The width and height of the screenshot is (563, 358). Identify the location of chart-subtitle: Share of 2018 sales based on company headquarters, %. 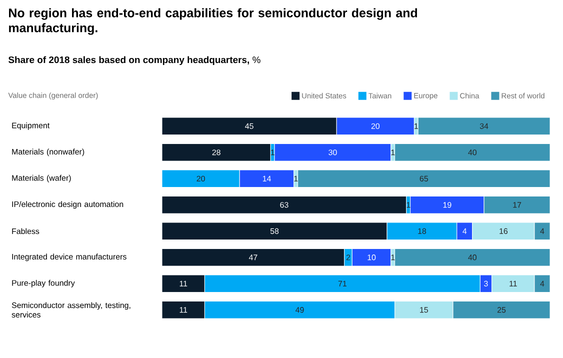
(134, 61).